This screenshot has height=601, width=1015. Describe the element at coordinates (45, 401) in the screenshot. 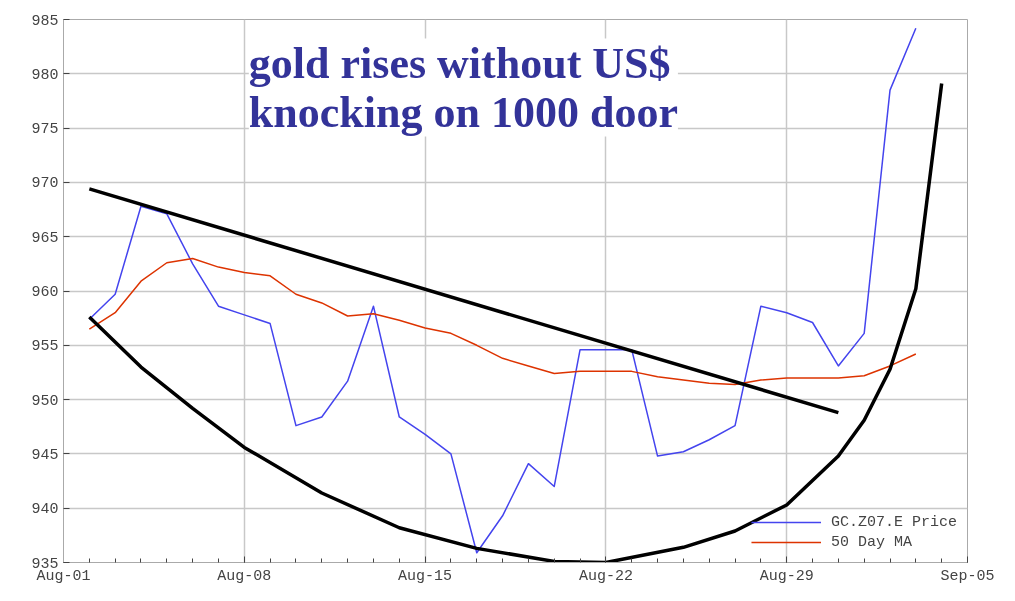

I see `y-tick-label: 950` at that location.